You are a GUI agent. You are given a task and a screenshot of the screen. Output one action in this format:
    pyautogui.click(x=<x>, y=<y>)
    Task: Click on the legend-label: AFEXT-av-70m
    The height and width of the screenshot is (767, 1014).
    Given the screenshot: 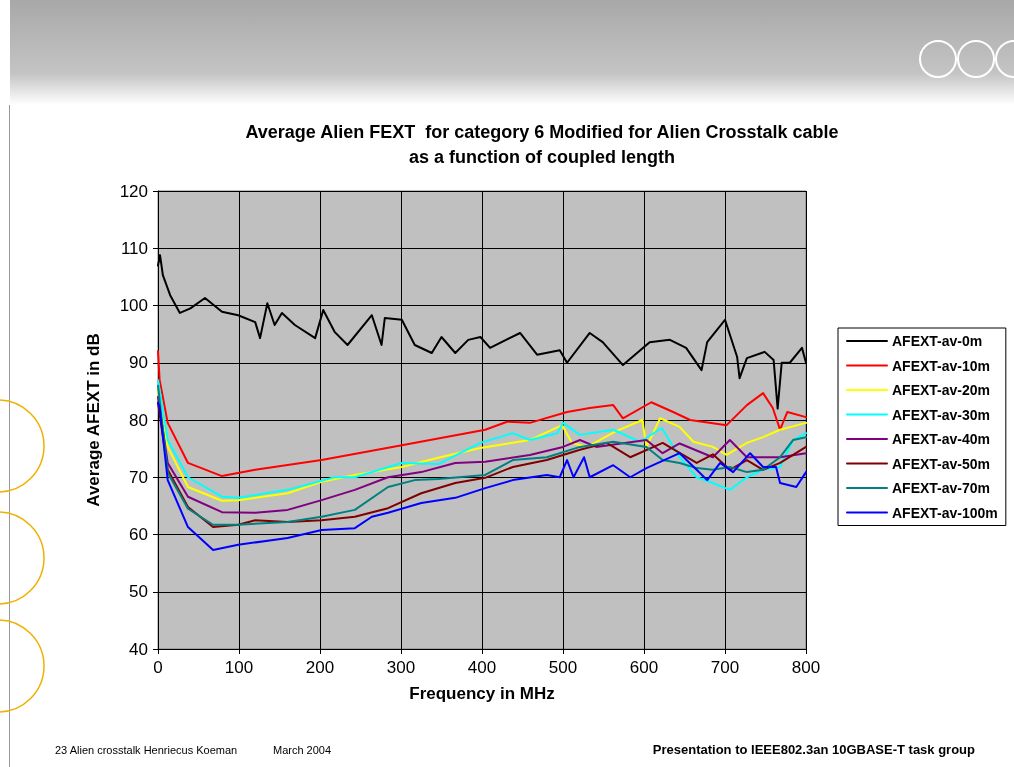 What is the action you would take?
    pyautogui.click(x=941, y=488)
    